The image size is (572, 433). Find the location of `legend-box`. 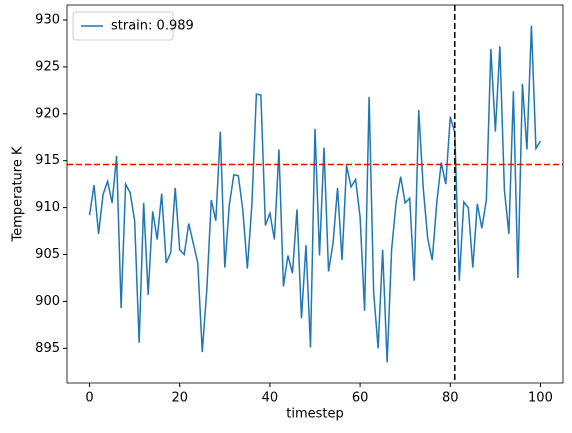

legend-box is located at coordinates (123, 26).